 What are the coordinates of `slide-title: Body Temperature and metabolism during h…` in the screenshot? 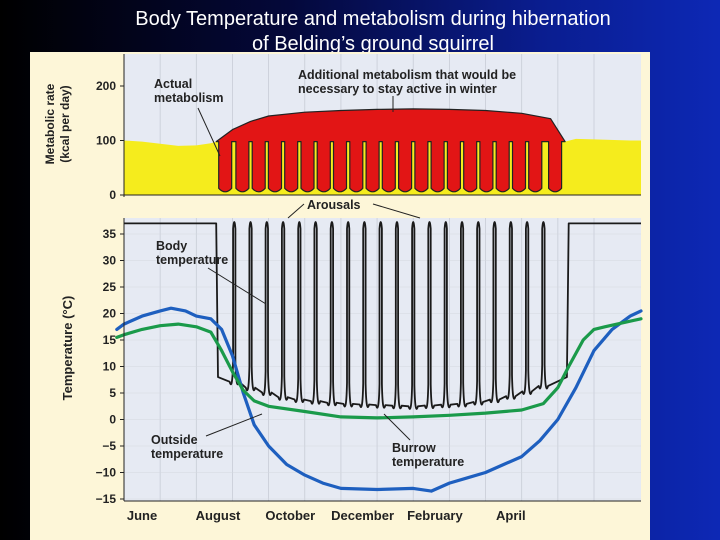 It's located at (360, 31).